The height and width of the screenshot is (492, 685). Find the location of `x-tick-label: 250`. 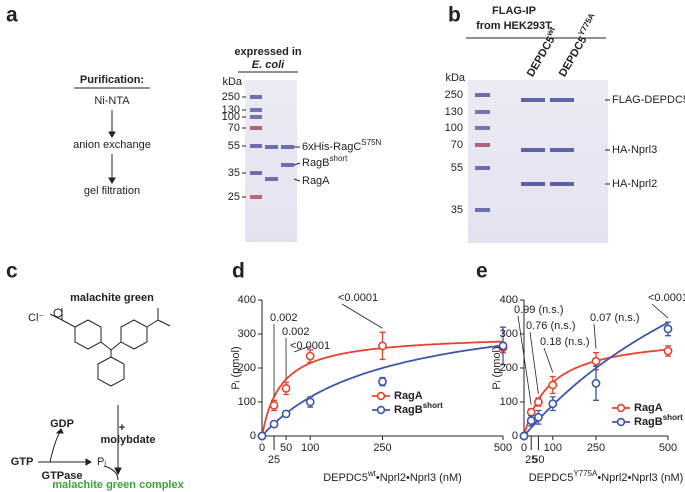

x-tick-label: 250 is located at coordinates (596, 448).